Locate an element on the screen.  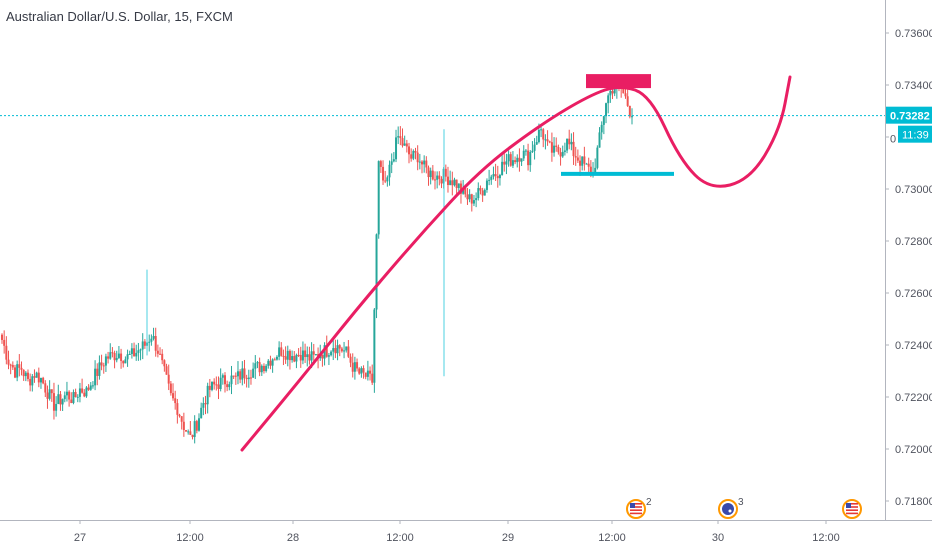
resistance-box is located at coordinates (618, 81).